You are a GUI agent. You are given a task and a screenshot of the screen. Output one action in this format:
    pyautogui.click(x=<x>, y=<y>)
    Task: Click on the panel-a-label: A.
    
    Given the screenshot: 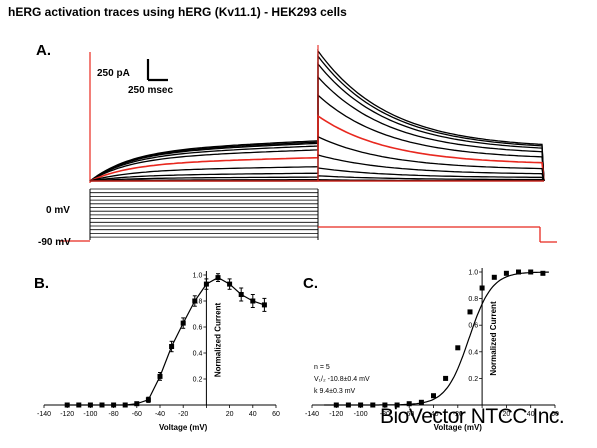 What is the action you would take?
    pyautogui.click(x=43, y=50)
    